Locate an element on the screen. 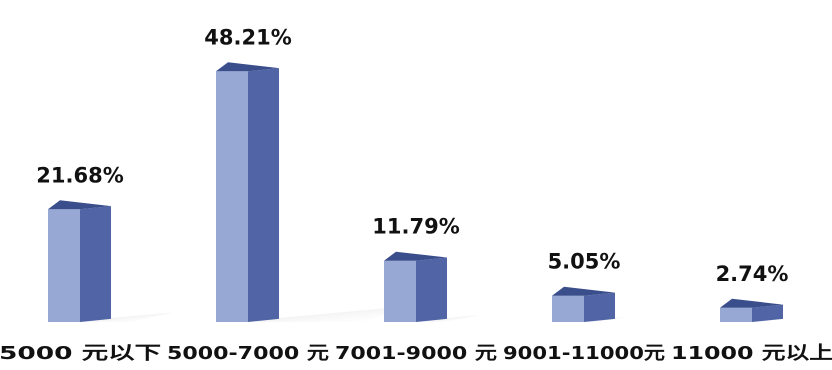 This screenshot has width=832, height=370. category-label: 5000 元以下 is located at coordinates (80, 353).